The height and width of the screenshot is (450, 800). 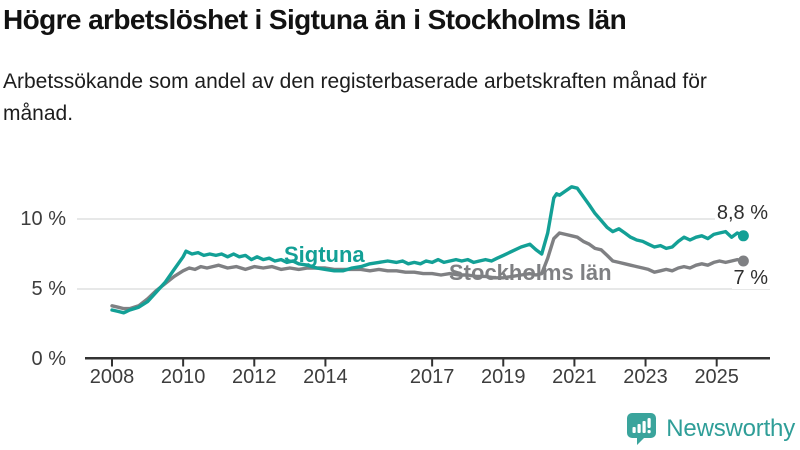 I want to click on x-tick-label: 2025, so click(x=716, y=377).